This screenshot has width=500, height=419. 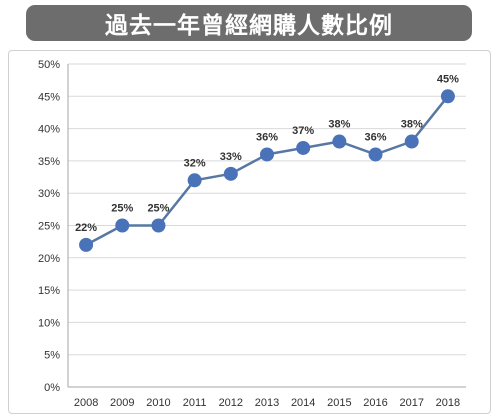 What do you see at coordinates (231, 403) in the screenshot?
I see `x-tick-label: 2012` at bounding box center [231, 403].